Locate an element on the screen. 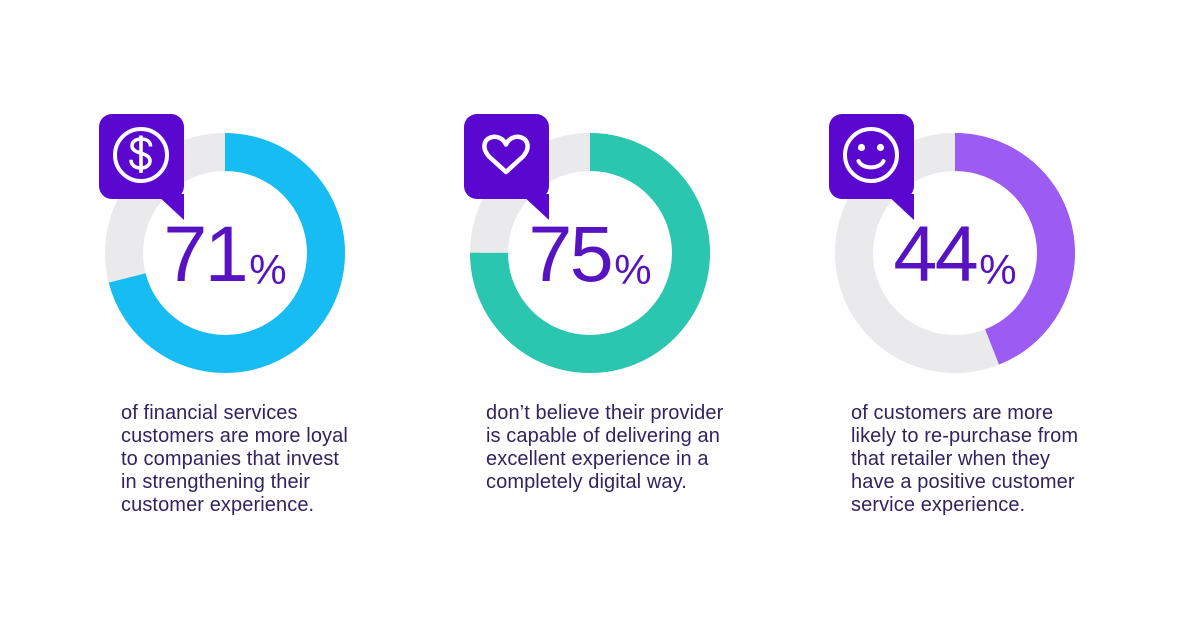 The image size is (1200, 628). stat-value: 44% is located at coordinates (955, 253).